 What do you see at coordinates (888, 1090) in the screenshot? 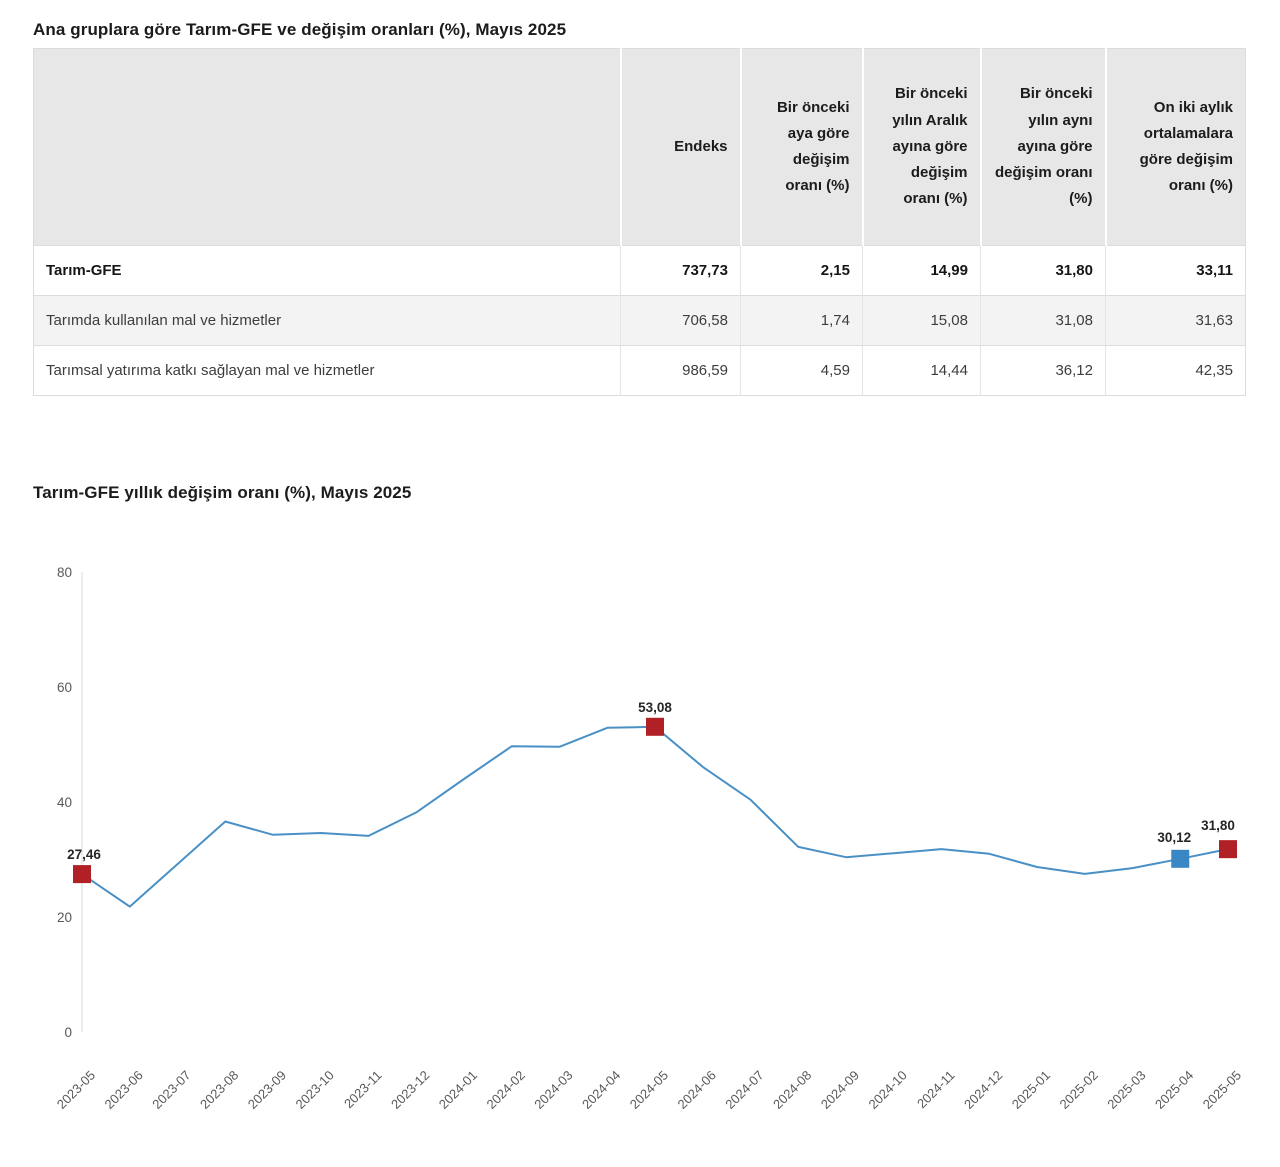
I see `x-tick-label: 2024-10` at bounding box center [888, 1090].